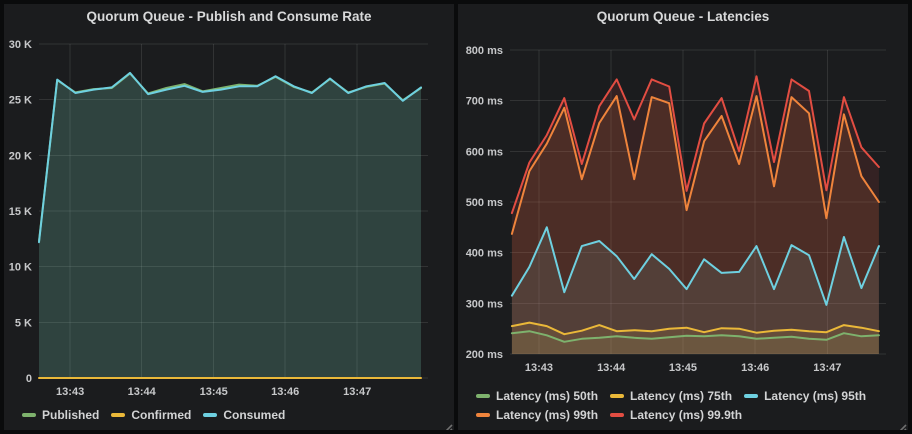 This screenshot has width=912, height=434. Describe the element at coordinates (484, 102) in the screenshot. I see `y-tick-label: 700 ms` at that location.